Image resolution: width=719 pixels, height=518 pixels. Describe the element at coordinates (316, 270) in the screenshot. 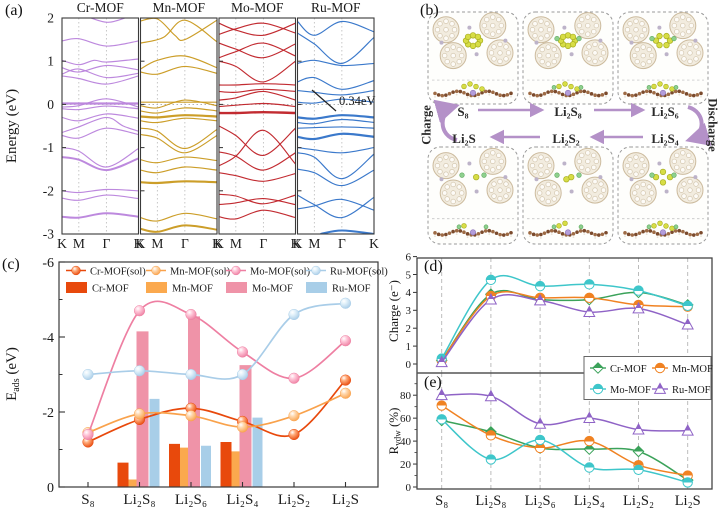

I see `c-legend-marker` at that location.